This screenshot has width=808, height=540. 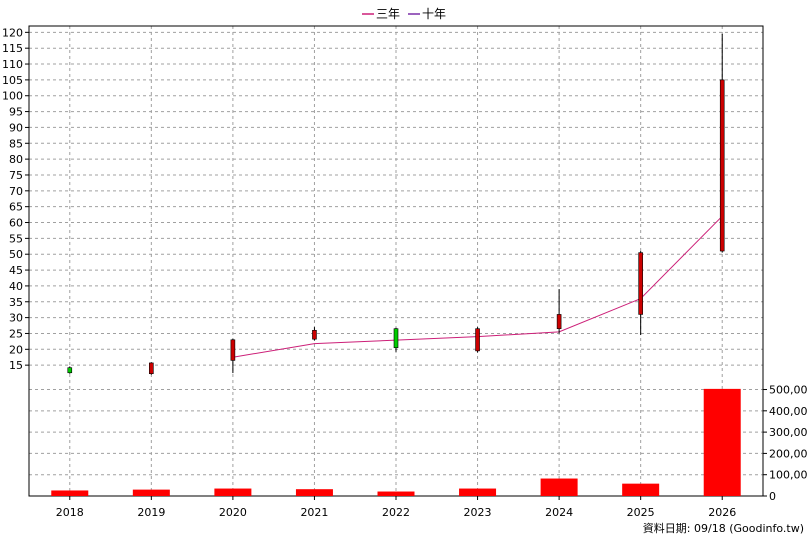 What do you see at coordinates (70, 512) in the screenshot?
I see `x-tick-label-0: 2018` at bounding box center [70, 512].